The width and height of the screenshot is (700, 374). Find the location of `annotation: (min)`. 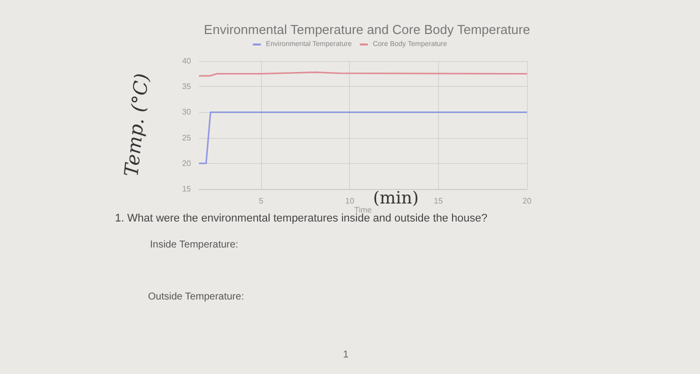

annotation: (min) is located at coordinates (396, 198).